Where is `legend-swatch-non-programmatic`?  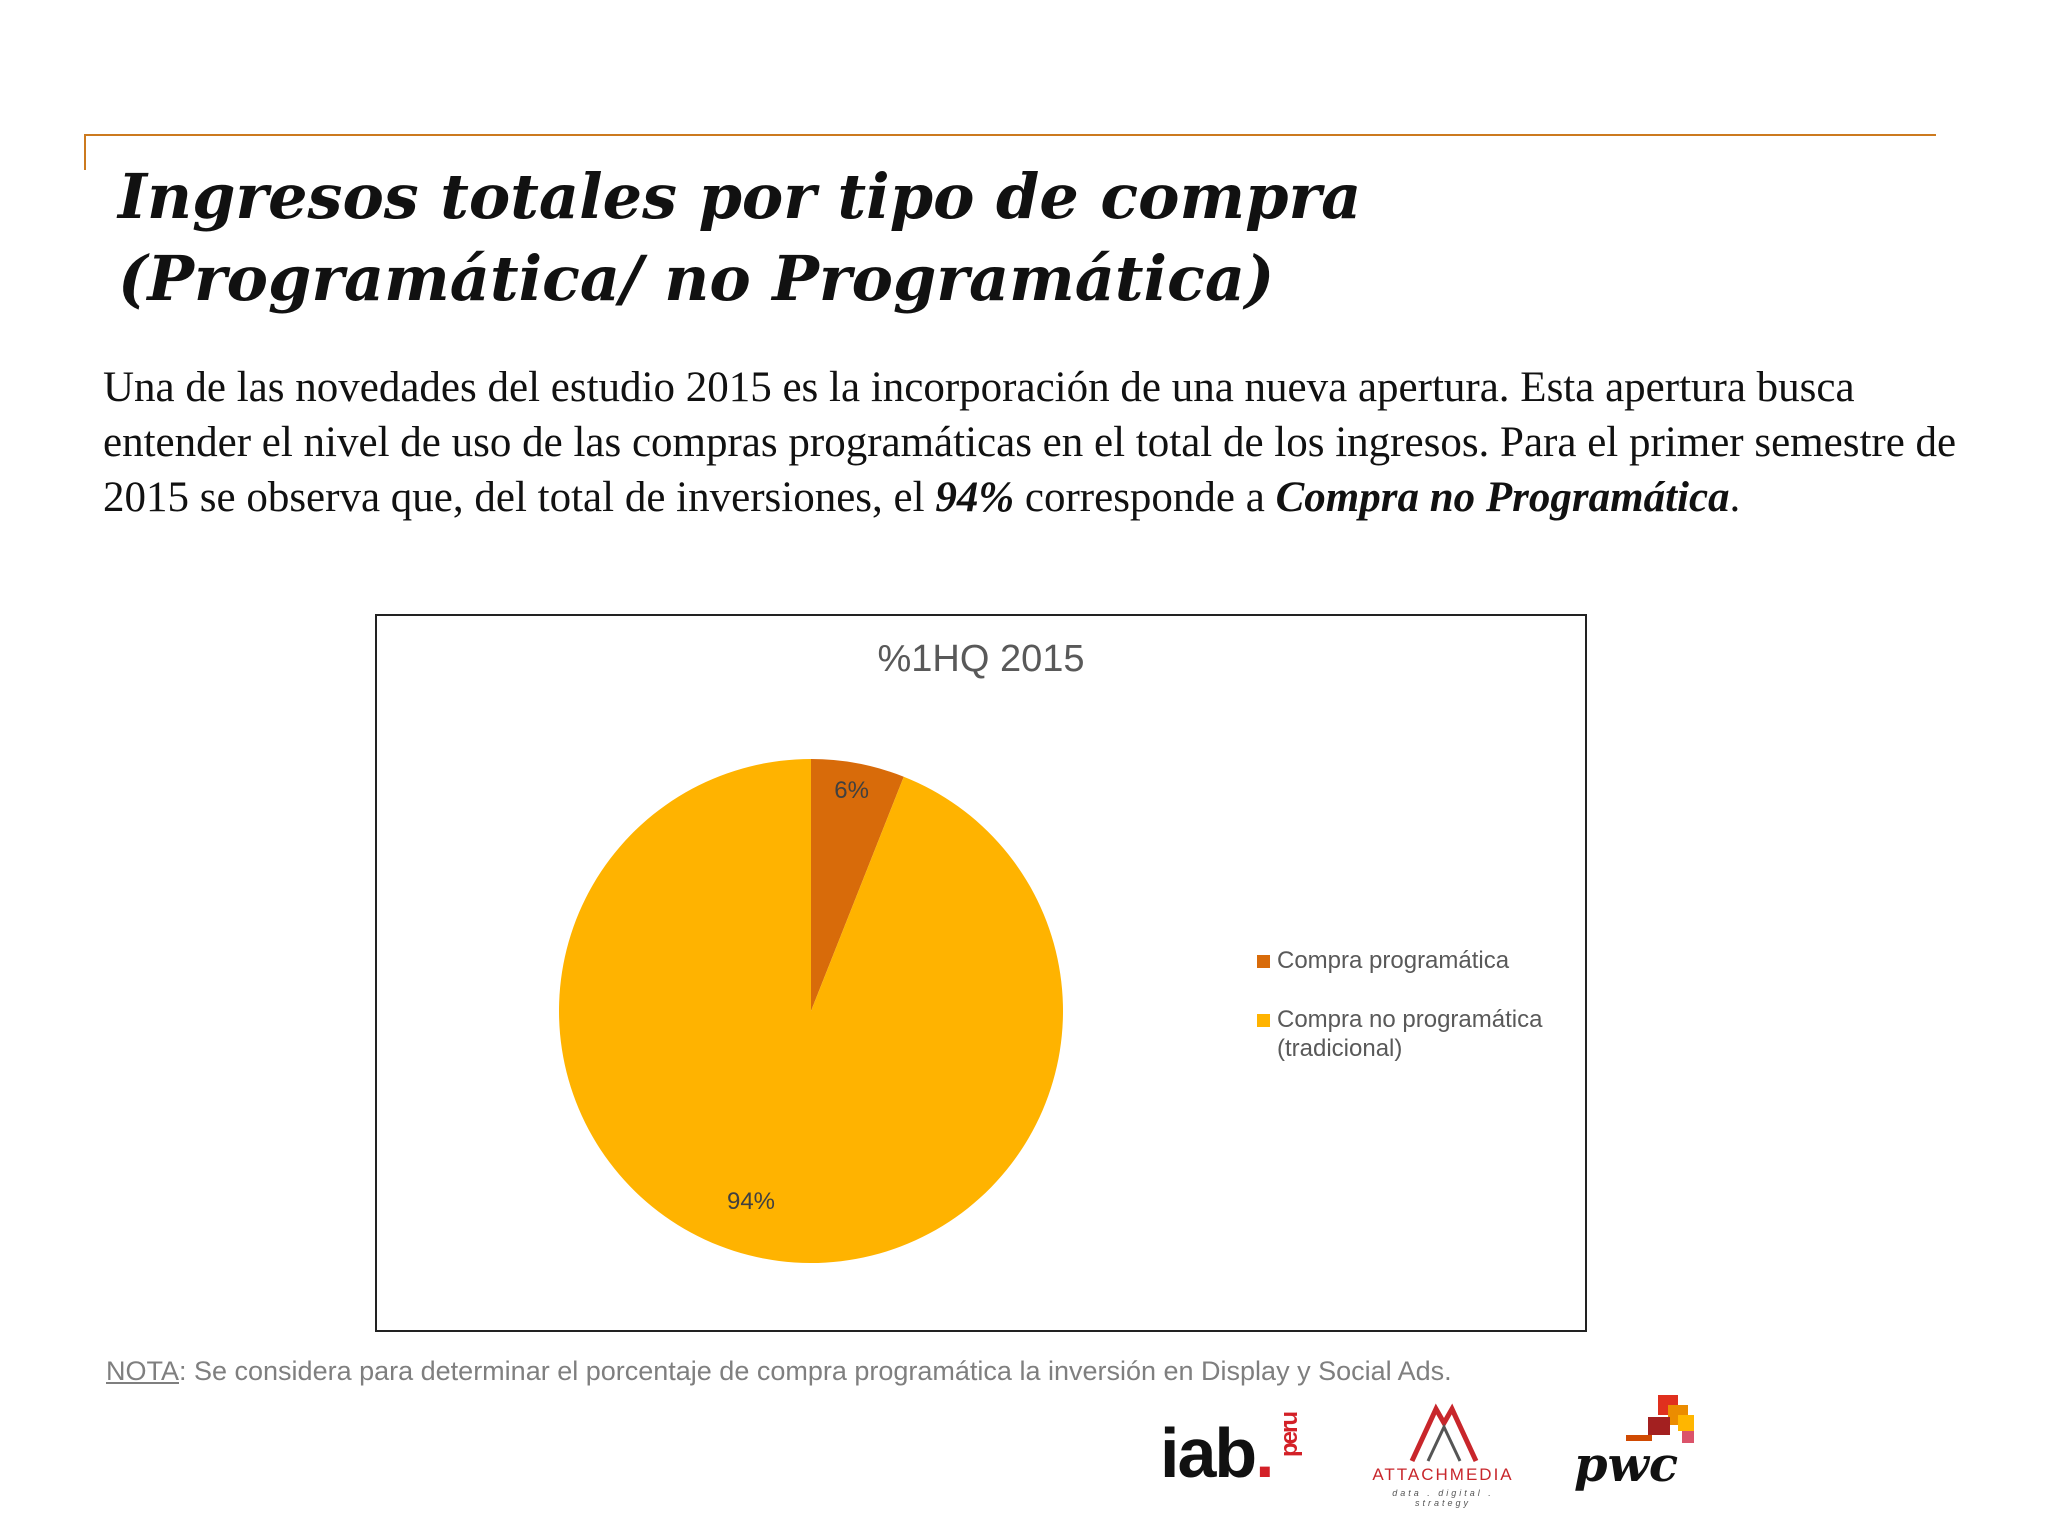 legend-swatch-non-programmatic is located at coordinates (1263, 1020).